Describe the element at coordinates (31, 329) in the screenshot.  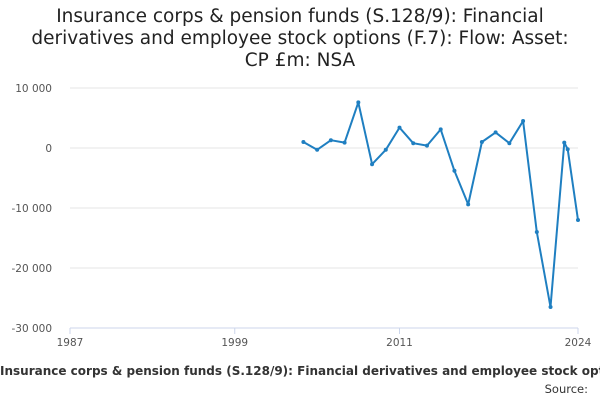
I see `y-tick-label: -30 000` at that location.